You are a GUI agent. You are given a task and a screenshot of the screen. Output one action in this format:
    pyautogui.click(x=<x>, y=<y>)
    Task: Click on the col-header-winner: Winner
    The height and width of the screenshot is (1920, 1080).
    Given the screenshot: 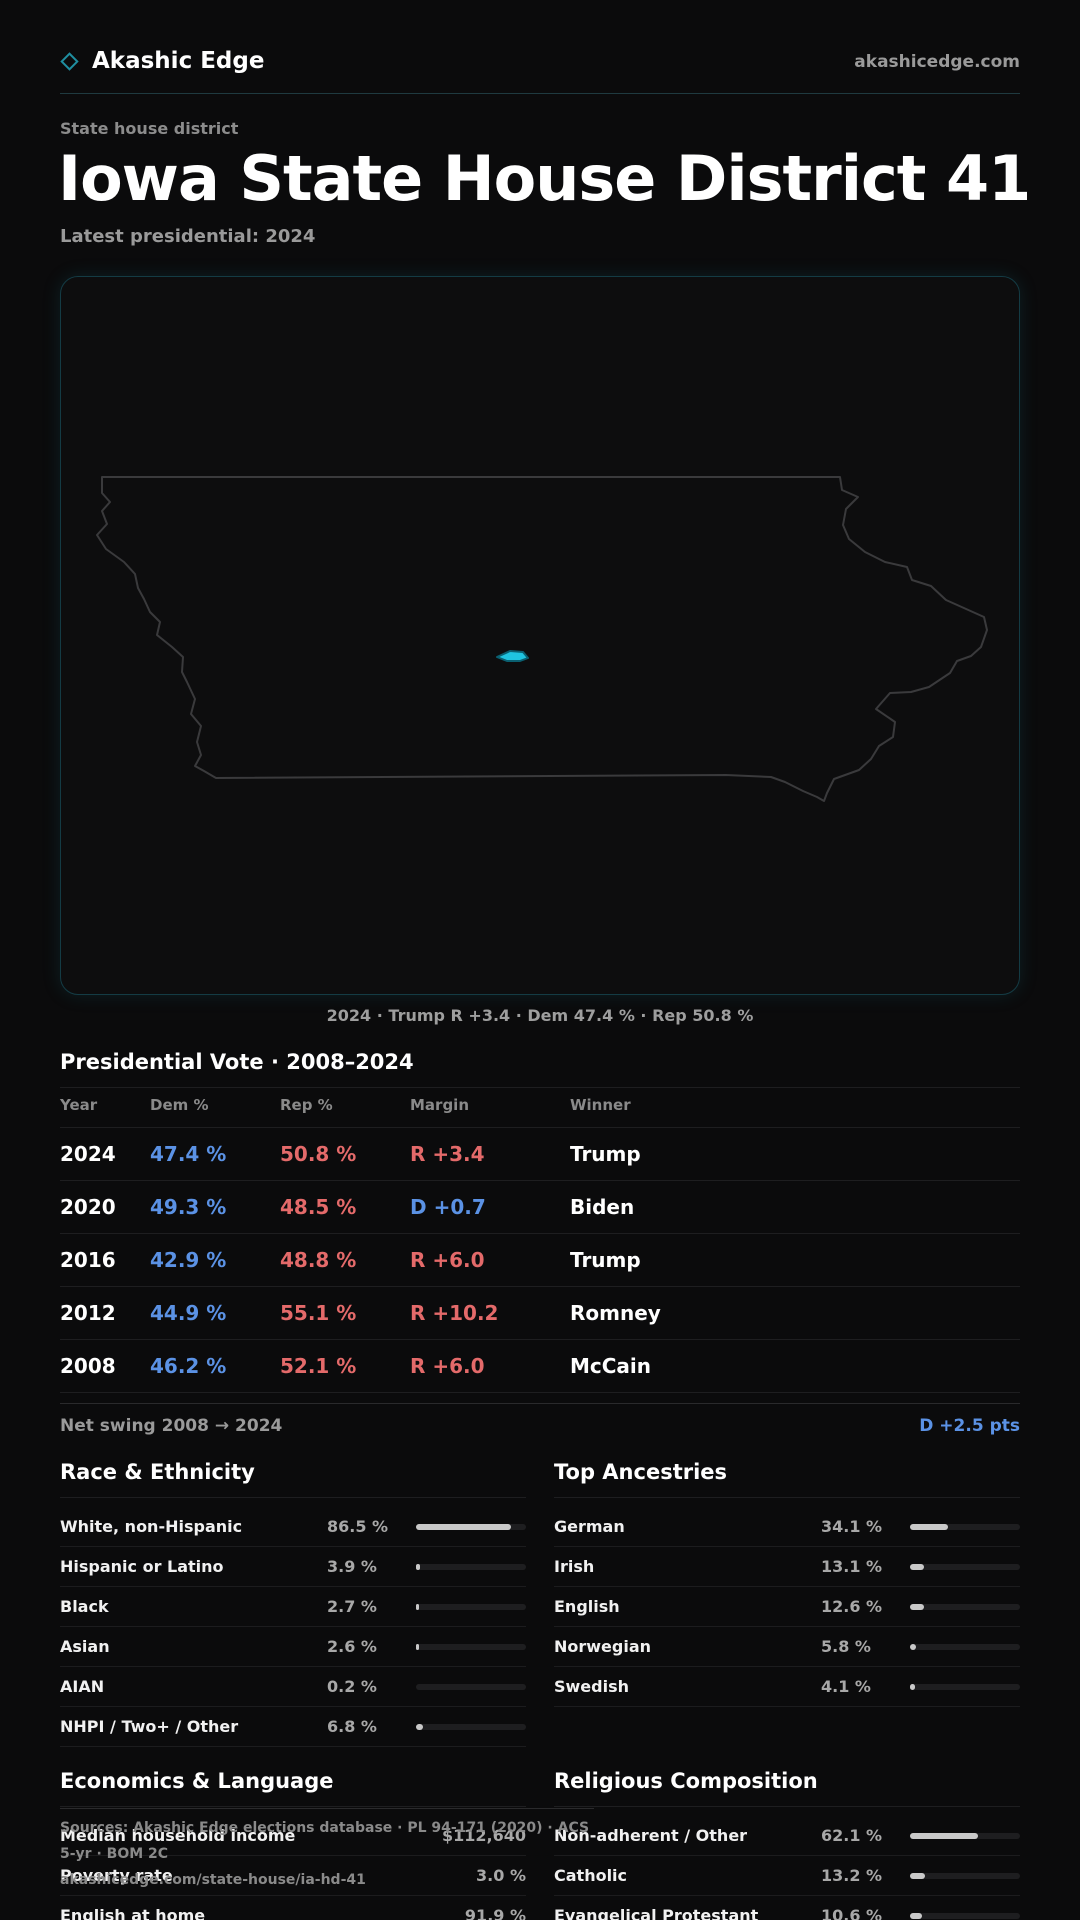 What is the action you would take?
    pyautogui.click(x=600, y=1105)
    